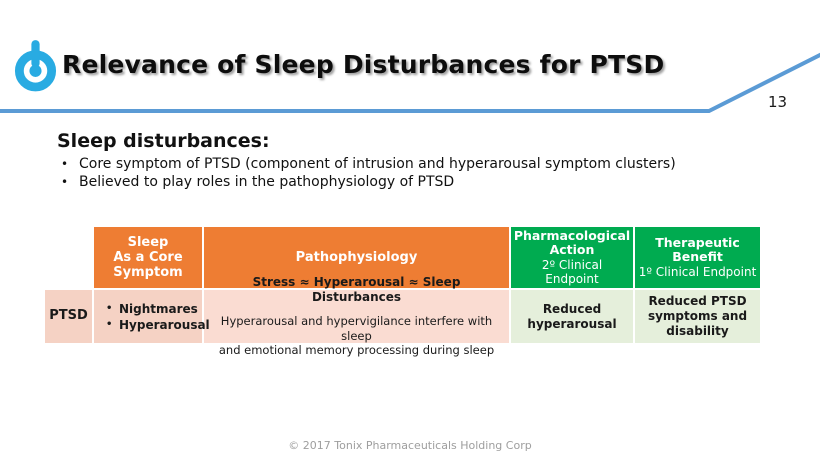 The image size is (820, 461). Describe the element at coordinates (148, 257) in the screenshot. I see `header-sleep-core-symptom: Sleep As a Core Symptom` at that location.